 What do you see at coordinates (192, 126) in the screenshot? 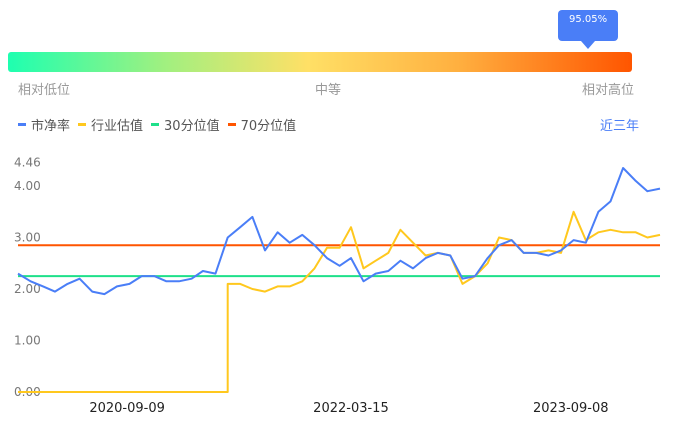
I see `legend-label: 30分位值` at bounding box center [192, 126].